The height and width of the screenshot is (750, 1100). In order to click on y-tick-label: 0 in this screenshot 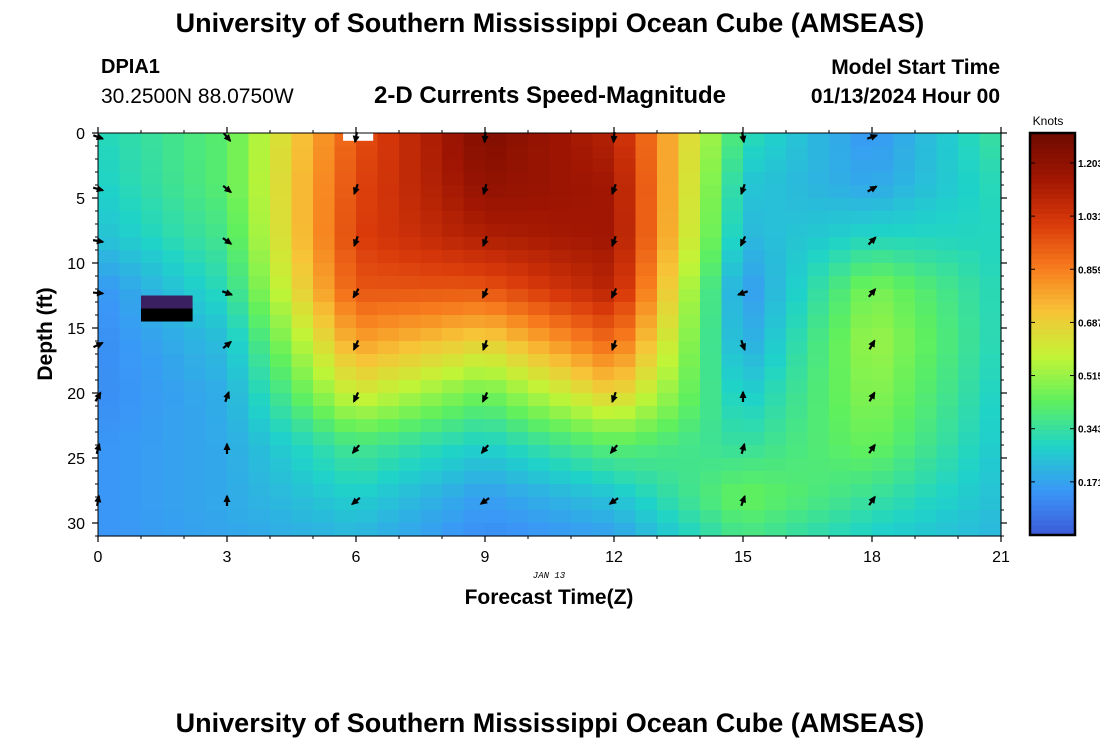, I will do `click(80, 134)`.